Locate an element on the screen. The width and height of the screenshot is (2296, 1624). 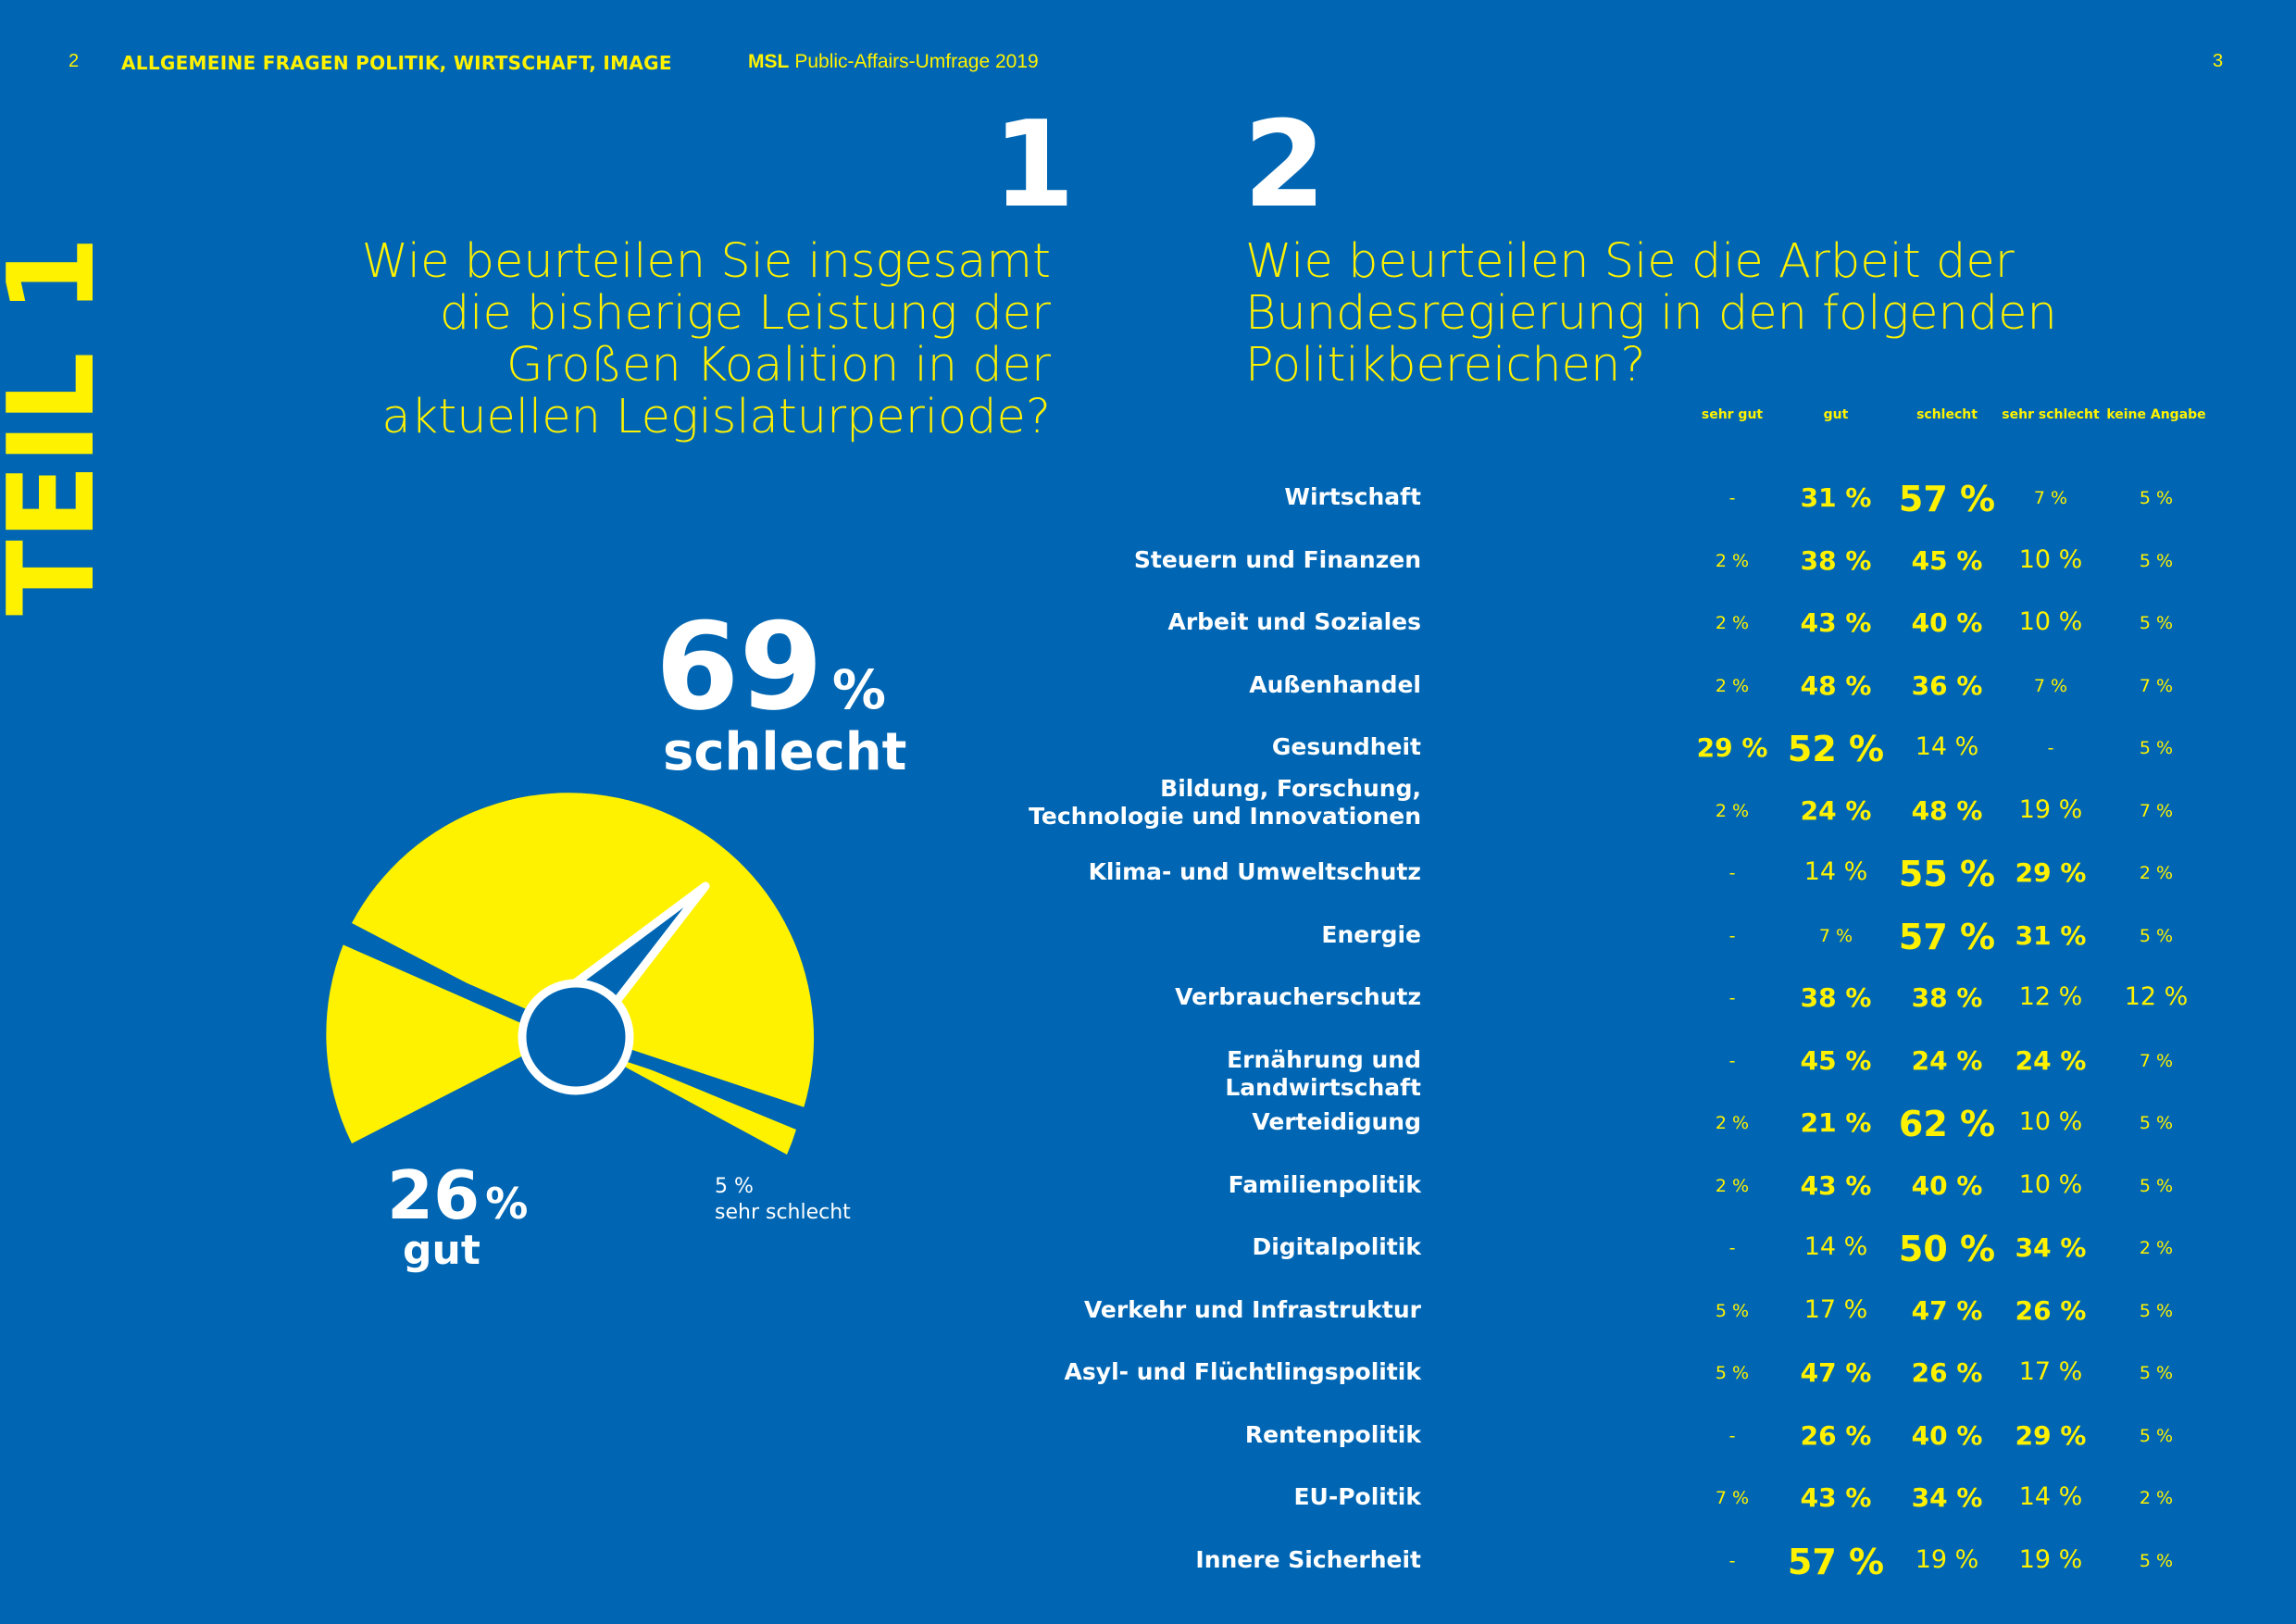
table-row: EU-Politik 7 % 43 % 34 % 14 % 2 % is located at coordinates (1731, 1497).